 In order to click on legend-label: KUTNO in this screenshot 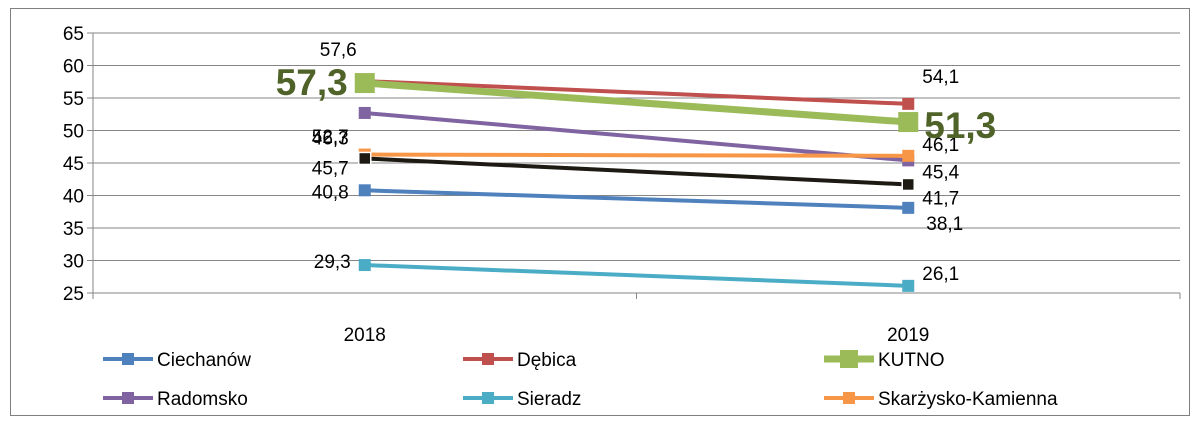, I will do `click(911, 360)`.